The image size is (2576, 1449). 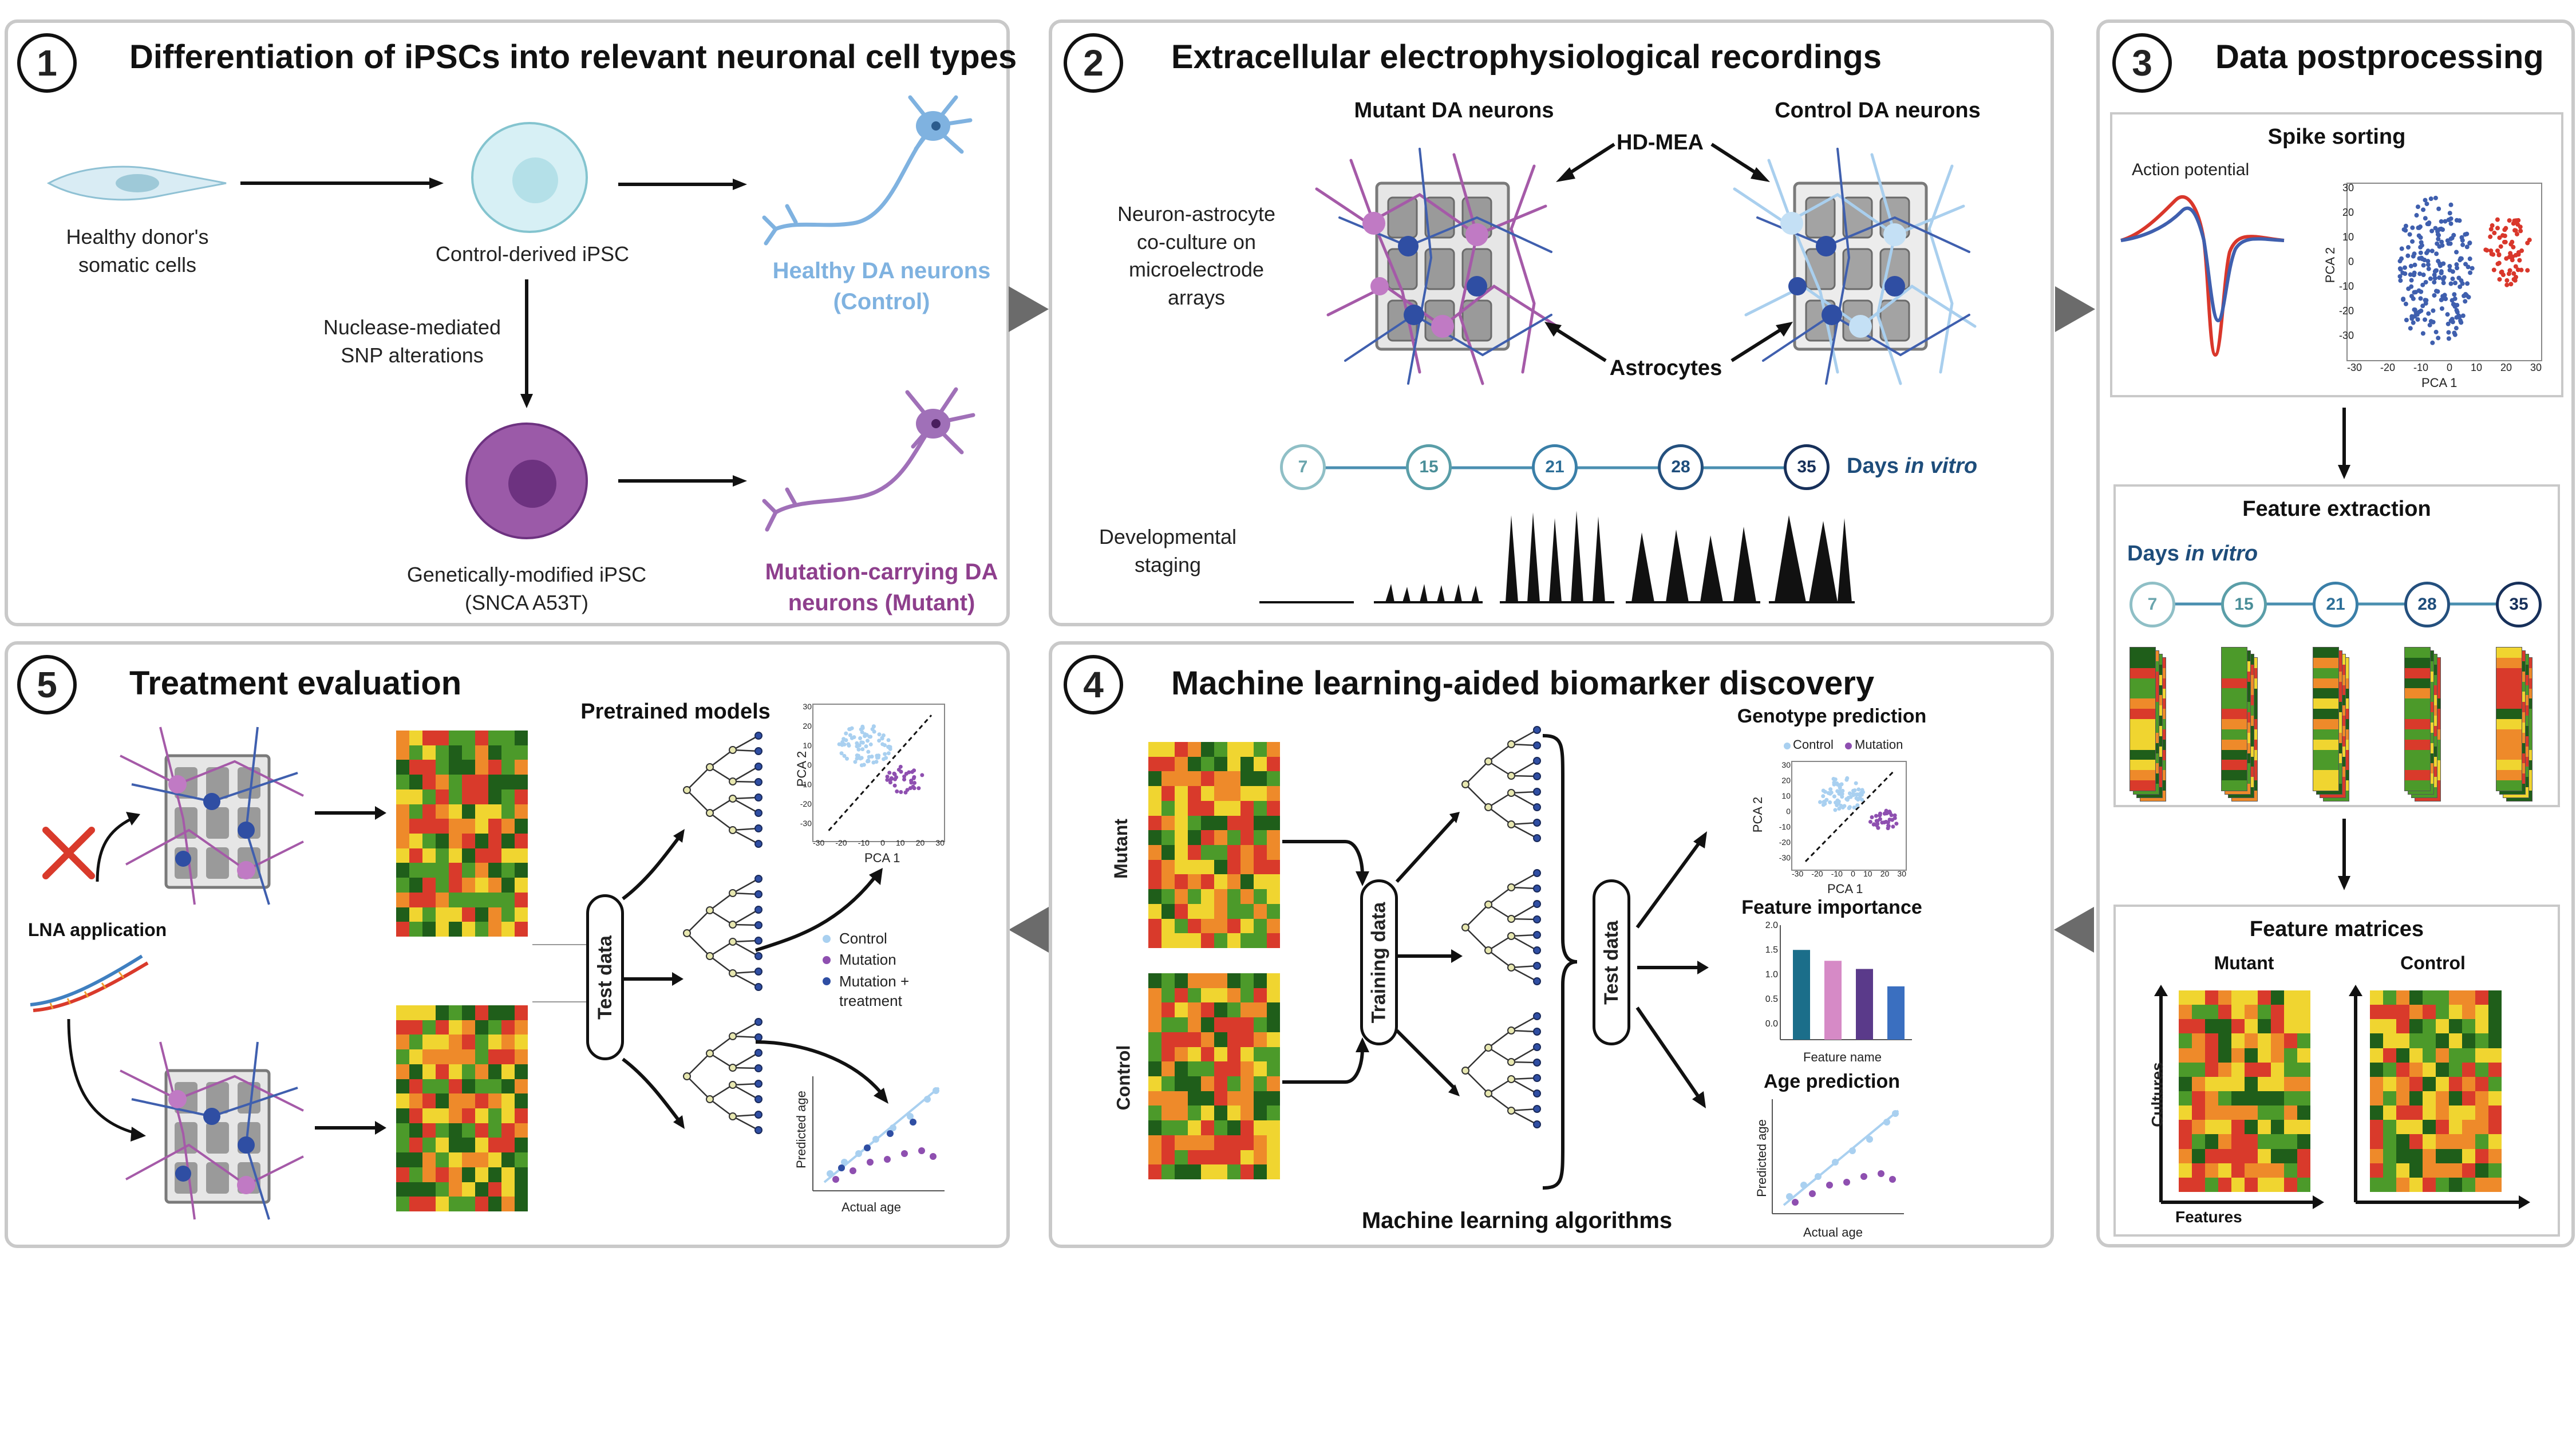 What do you see at coordinates (1831, 907) in the screenshot?
I see `importance-title: Feature importance` at bounding box center [1831, 907].